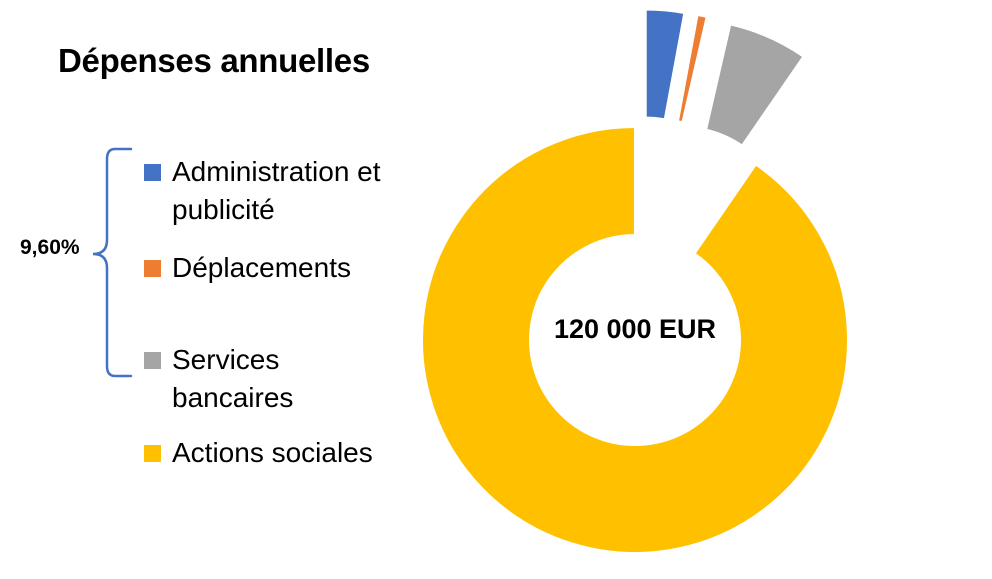 This screenshot has height=579, width=992. What do you see at coordinates (261, 267) in the screenshot?
I see `legend-label-deplacements: Déplacements` at bounding box center [261, 267].